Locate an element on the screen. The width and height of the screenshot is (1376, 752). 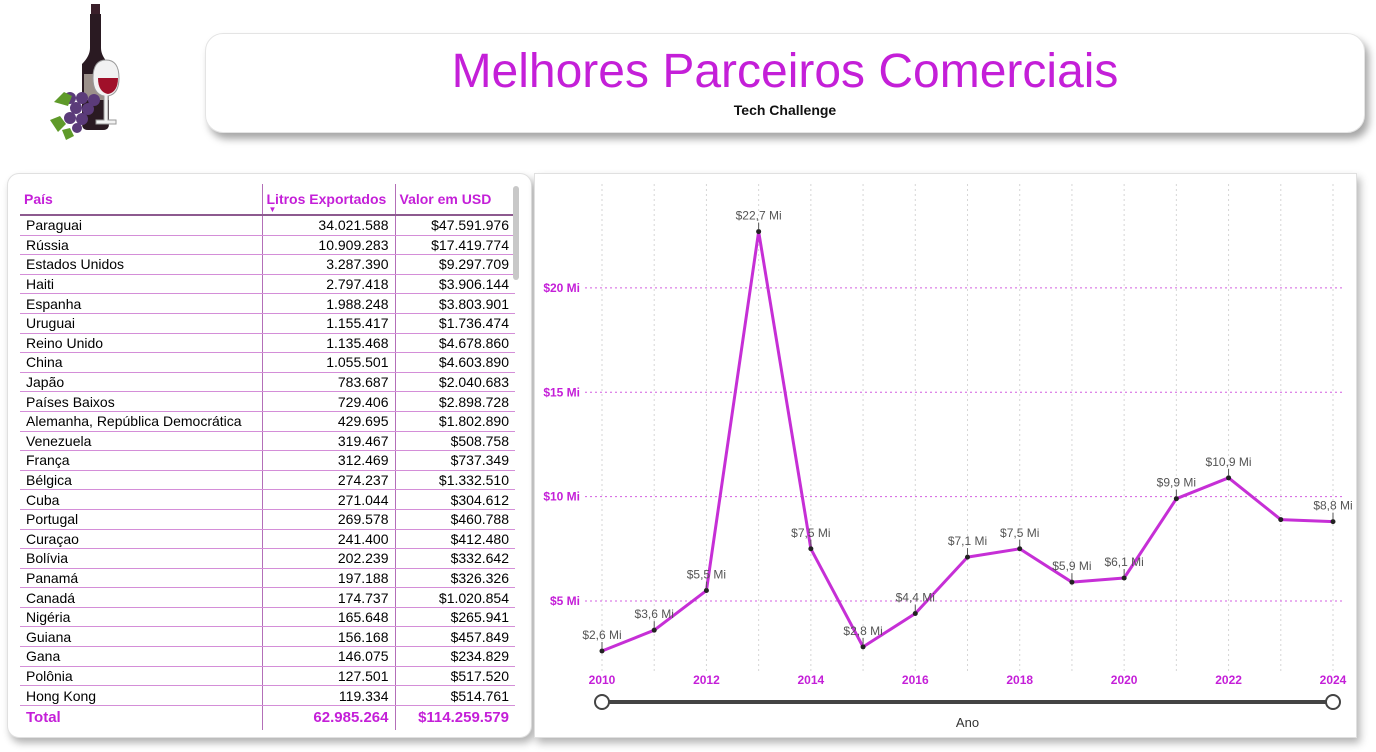
table-row: Bélgica 274.237 $1.332.510 is located at coordinates (267, 480).